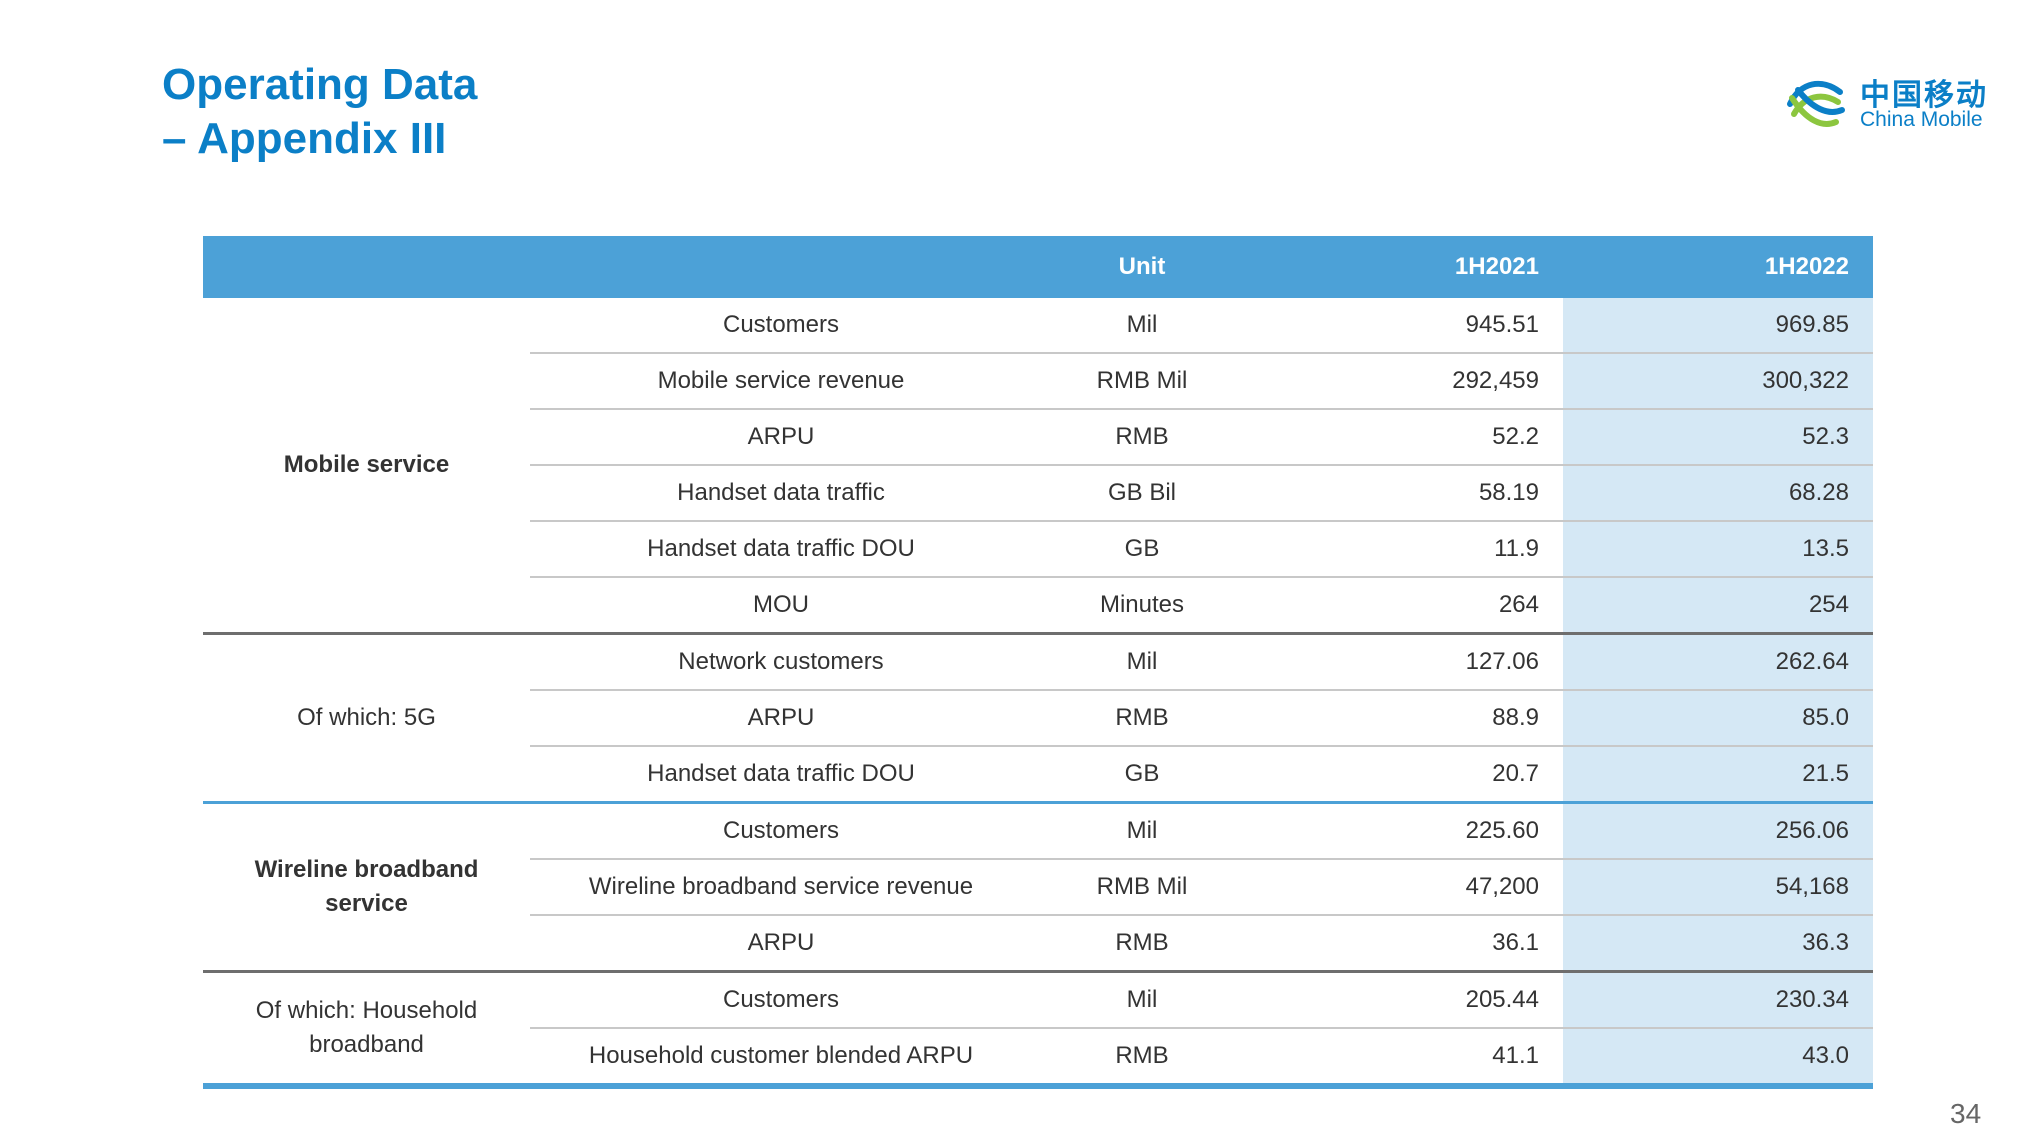  Describe the element at coordinates (1407, 381) in the screenshot. I see `value-1h2021-cell: 292,459` at that location.